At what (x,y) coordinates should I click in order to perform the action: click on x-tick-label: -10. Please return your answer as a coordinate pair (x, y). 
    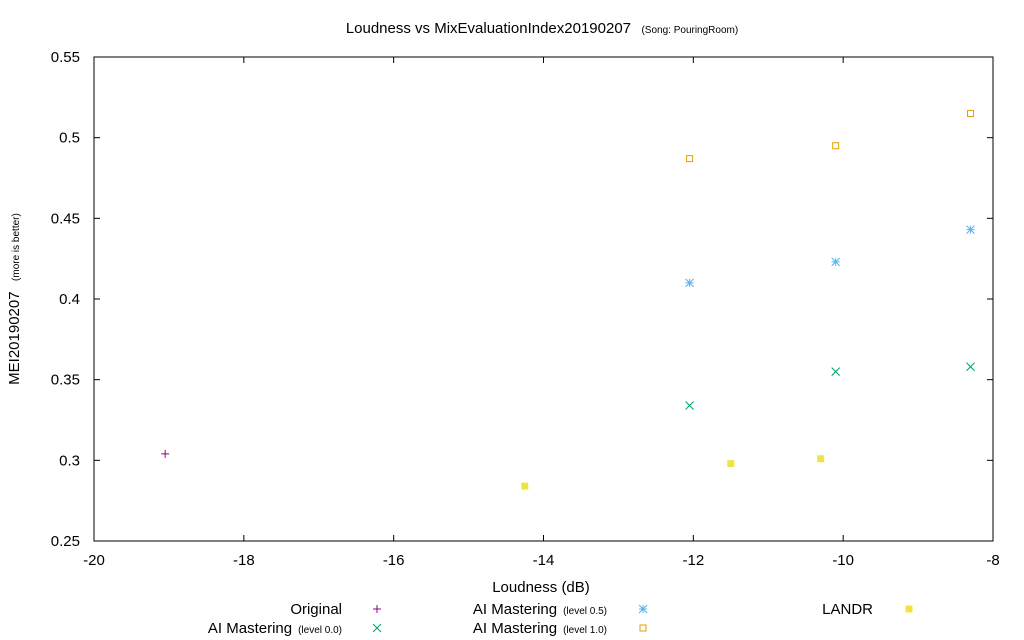
    Looking at the image, I should click on (843, 560).